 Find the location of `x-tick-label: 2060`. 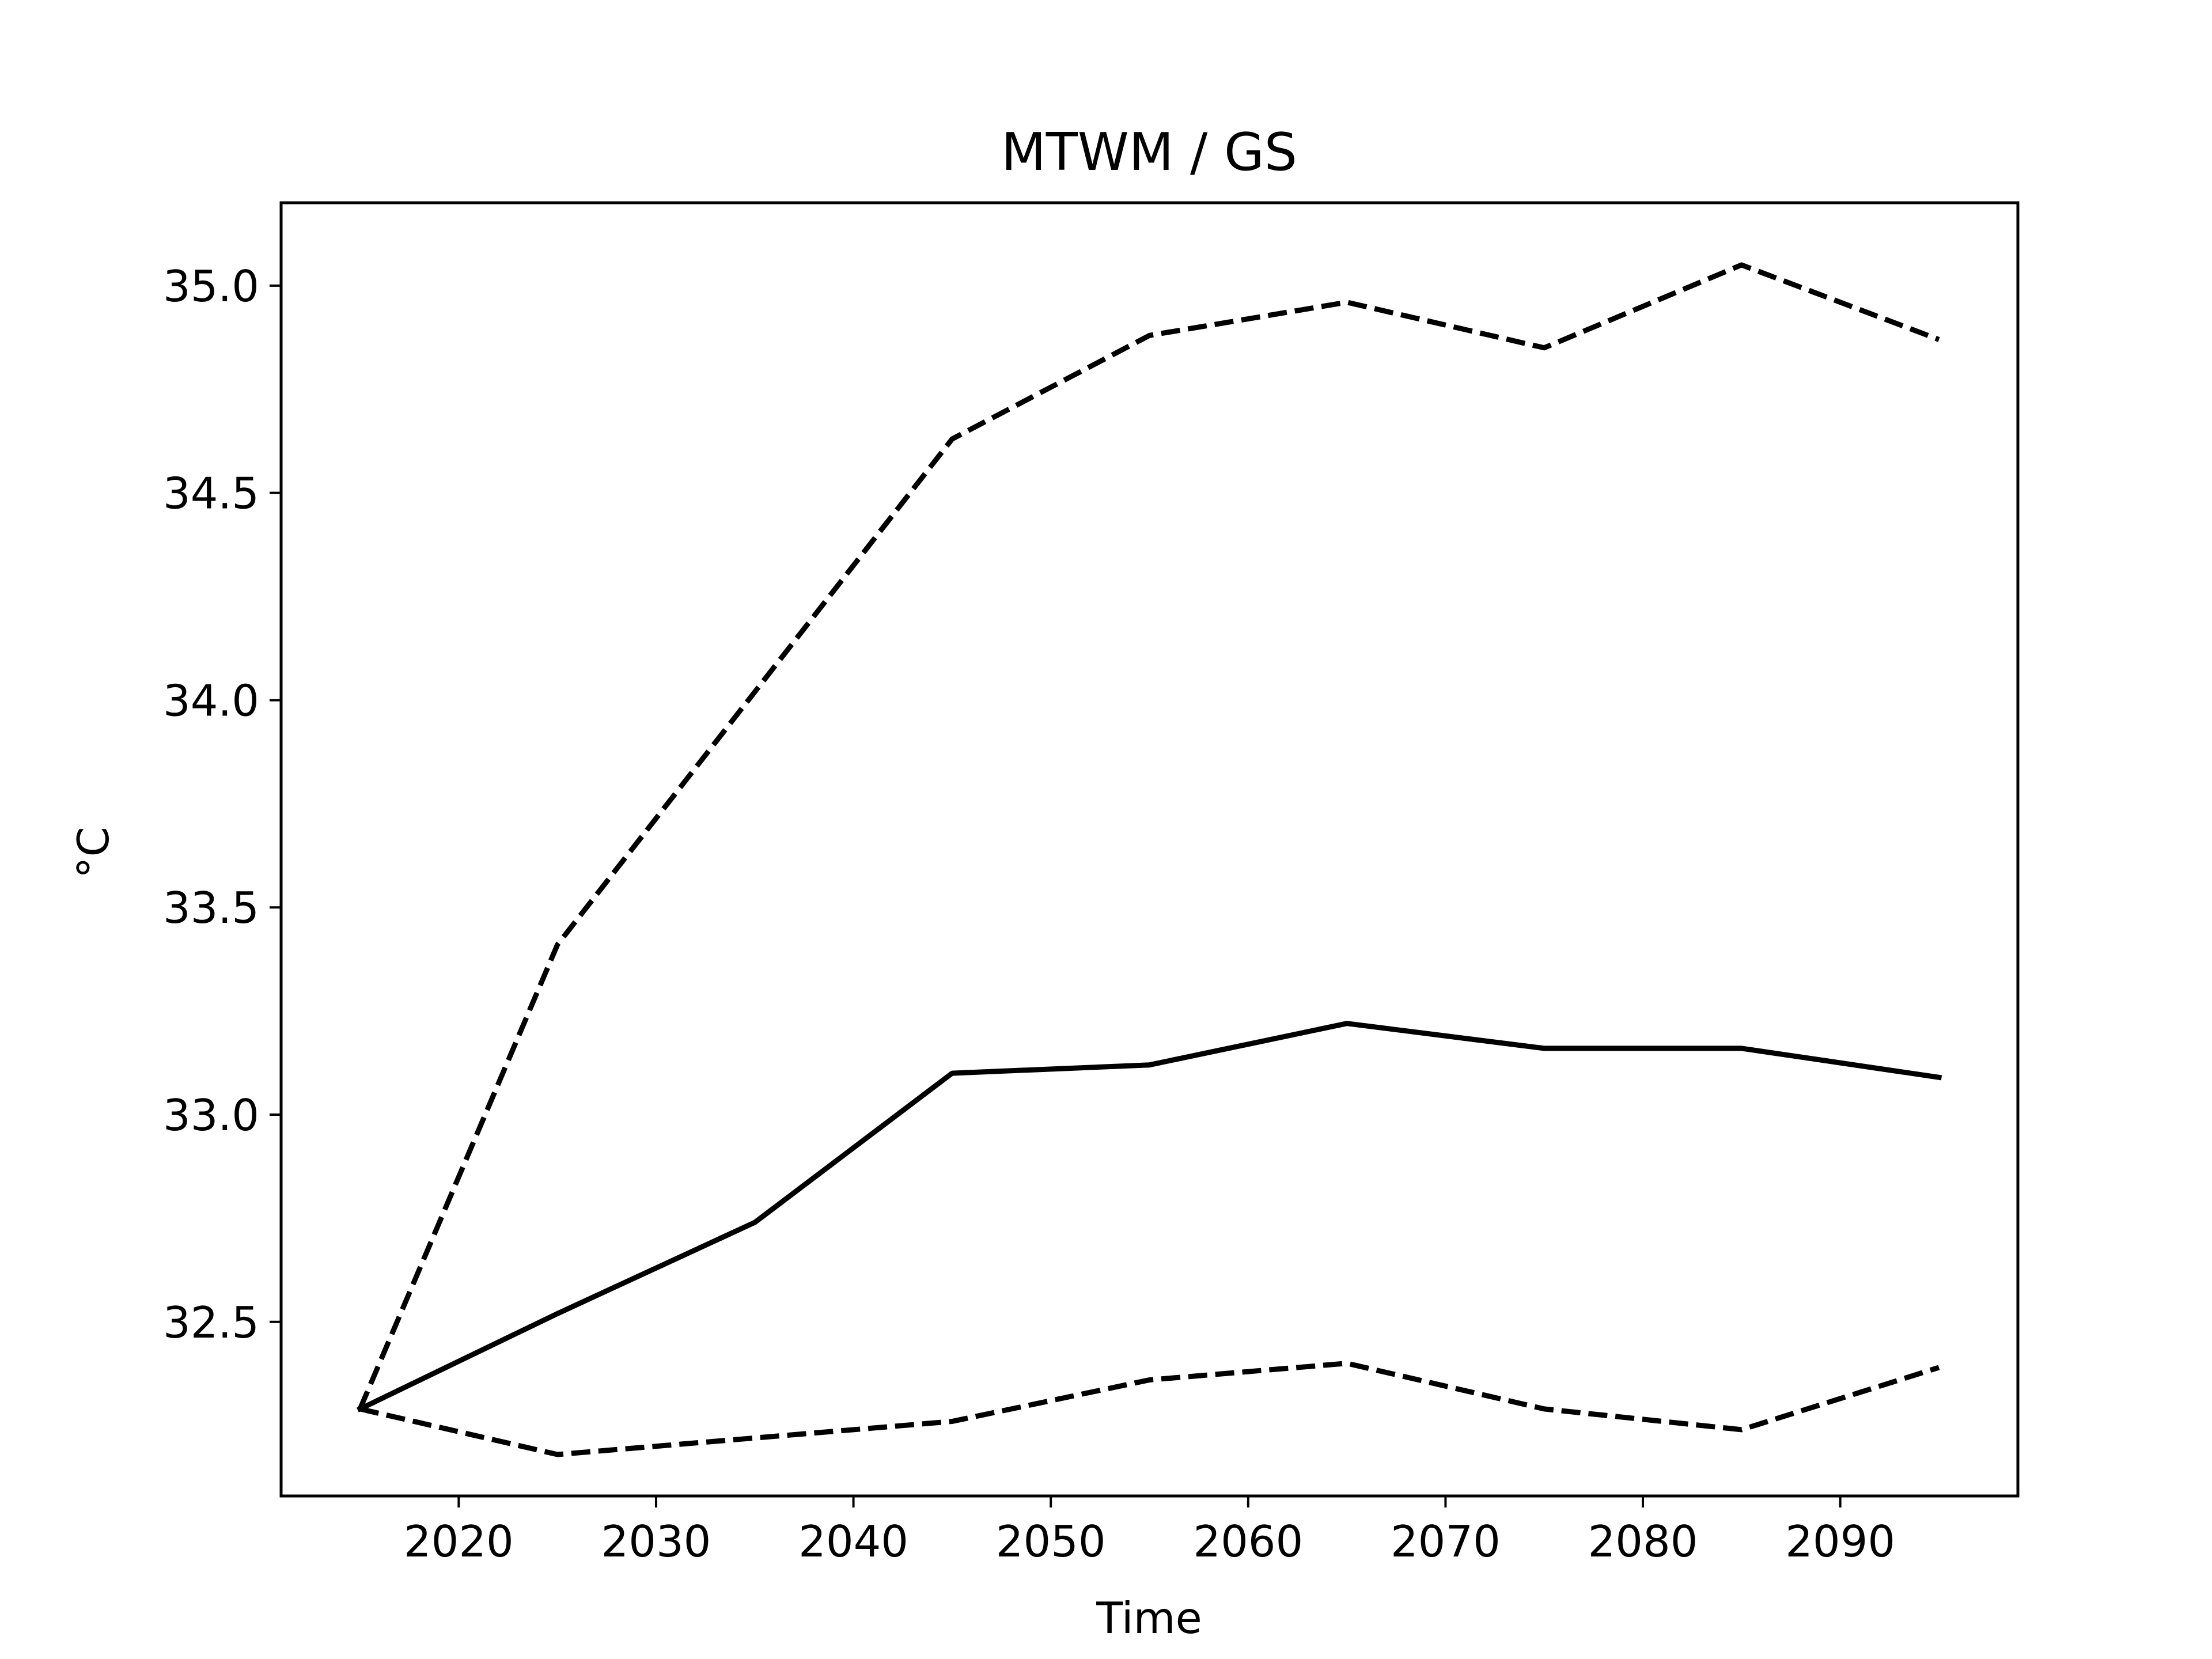

x-tick-label: 2060 is located at coordinates (1248, 1541).